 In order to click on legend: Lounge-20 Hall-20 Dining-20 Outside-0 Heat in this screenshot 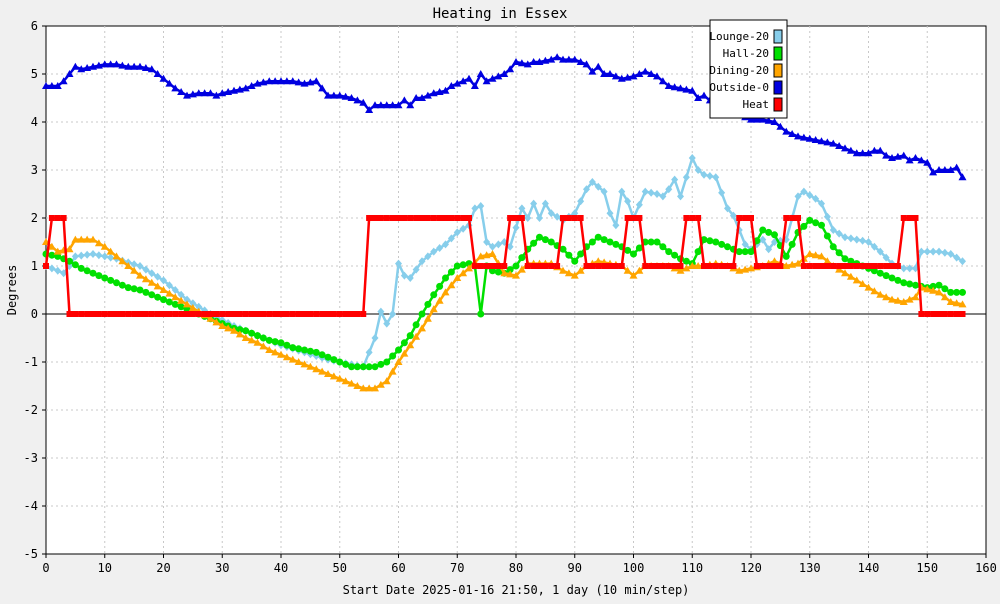, I will do `click(748, 69)`.